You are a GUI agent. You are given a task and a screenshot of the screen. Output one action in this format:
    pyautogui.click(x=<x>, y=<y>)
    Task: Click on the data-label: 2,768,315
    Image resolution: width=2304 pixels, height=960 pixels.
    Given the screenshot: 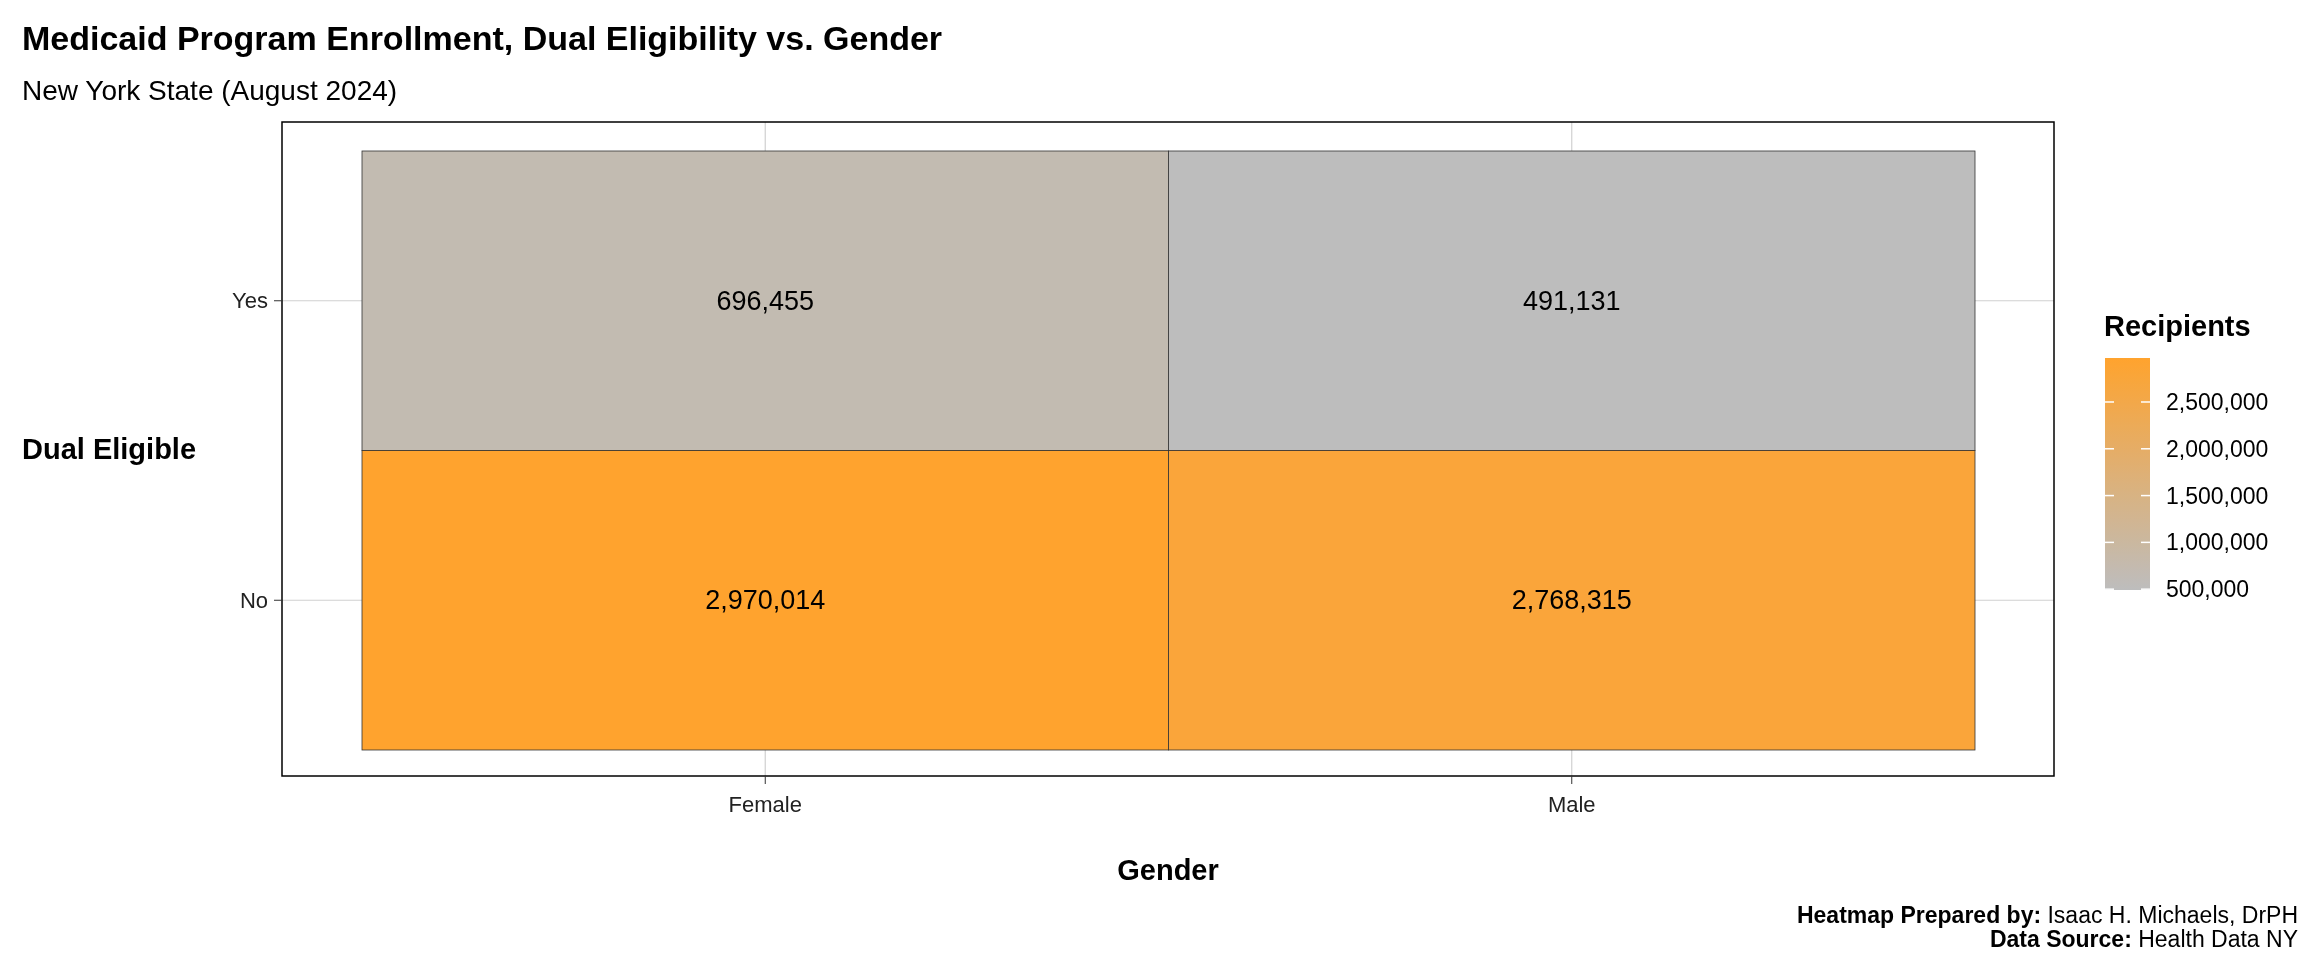 What is the action you would take?
    pyautogui.click(x=1571, y=600)
    